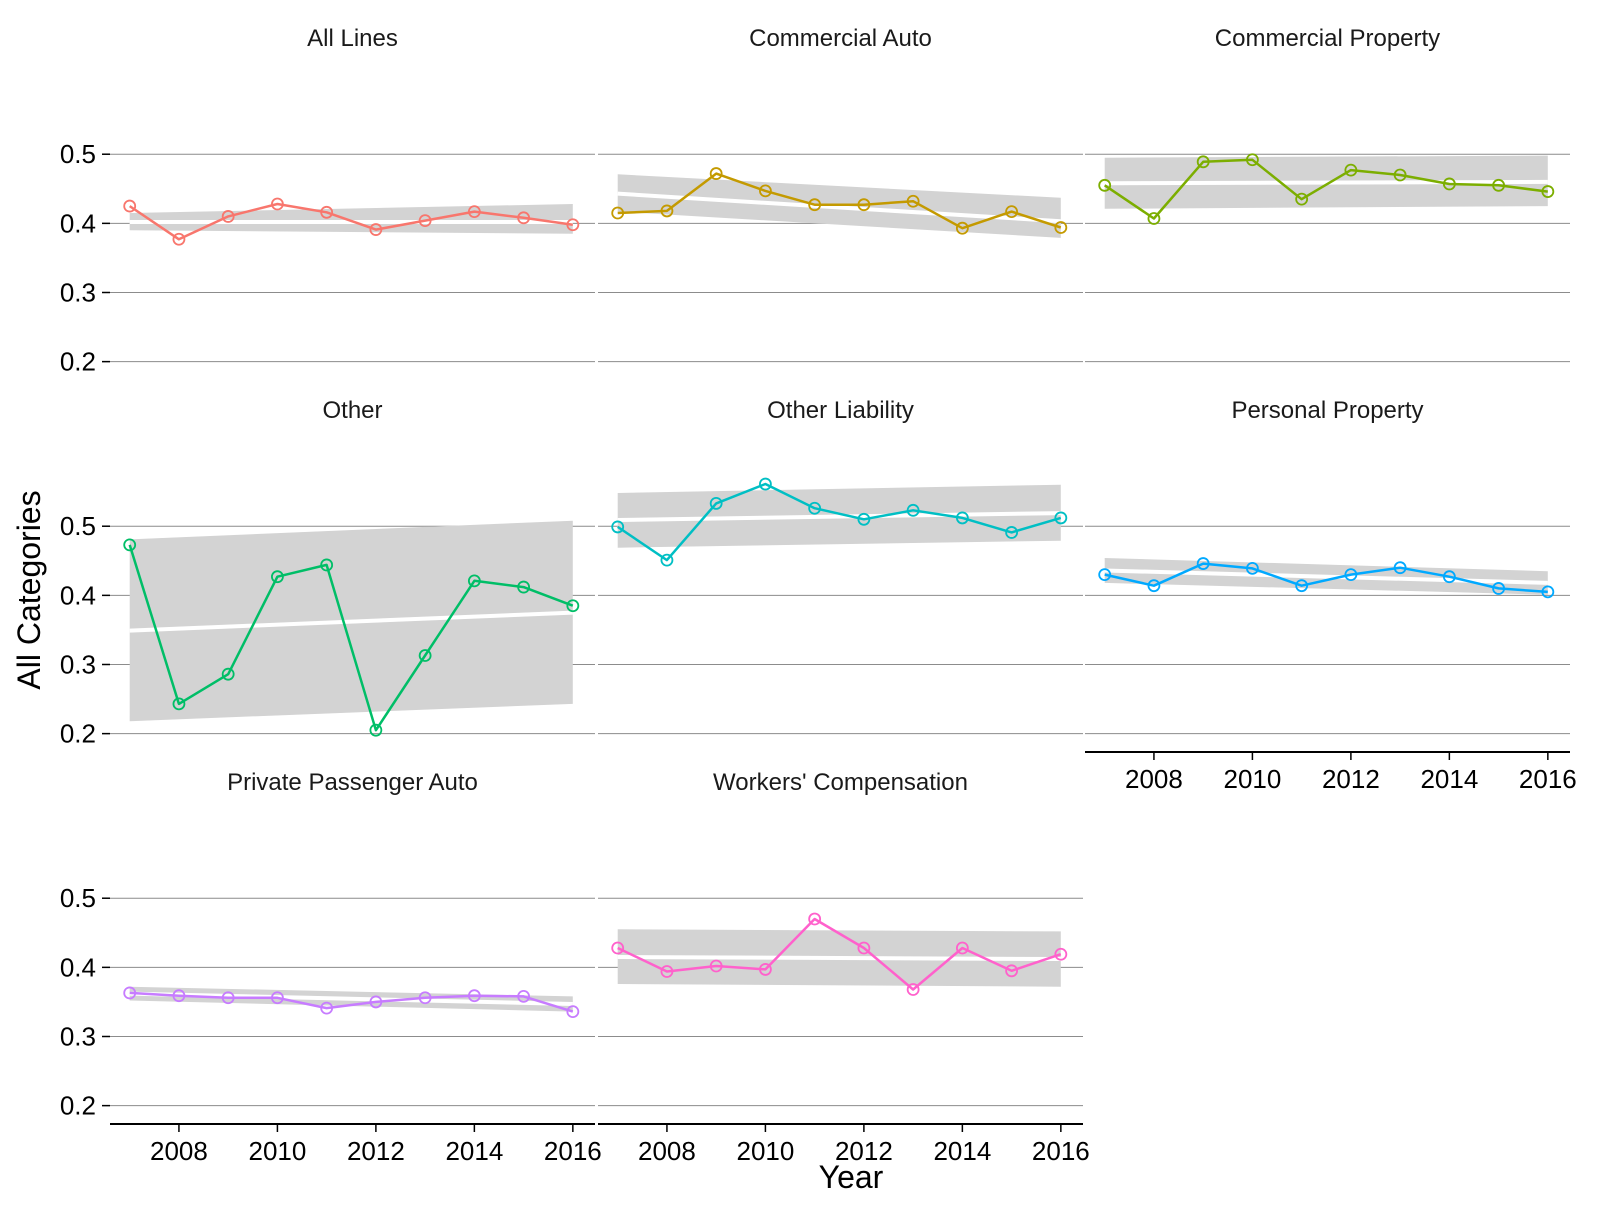 Image resolution: width=1600 pixels, height=1205 pixels. Describe the element at coordinates (962, 948) in the screenshot. I see `data-point-workers-compensation-2014` at that location.